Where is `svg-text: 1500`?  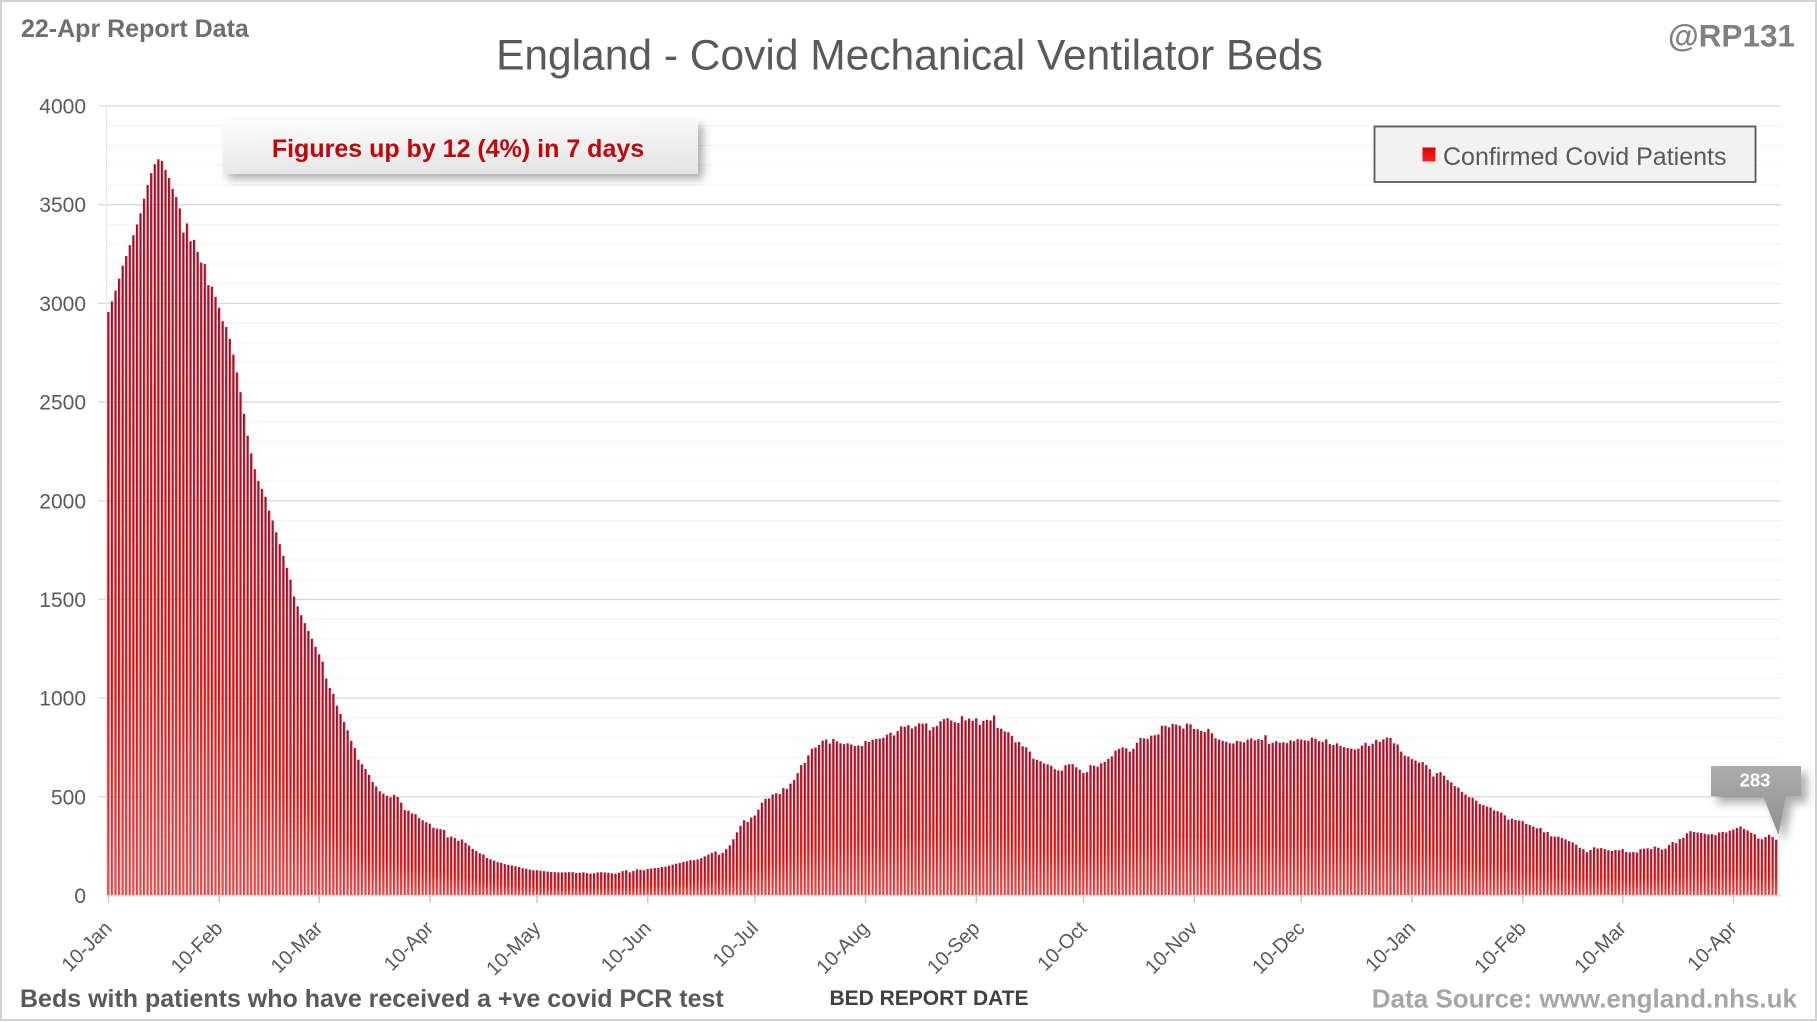
svg-text: 1500 is located at coordinates (62, 600).